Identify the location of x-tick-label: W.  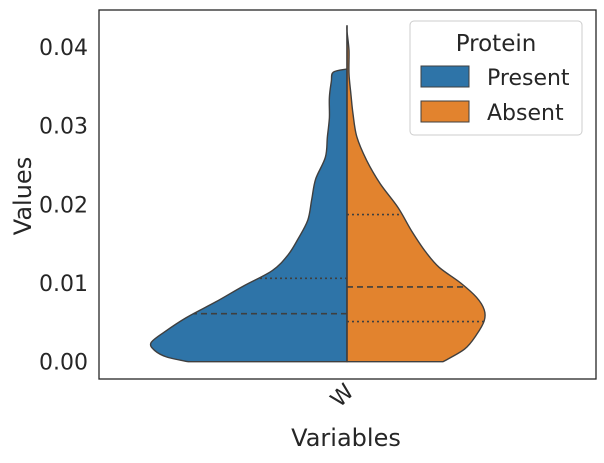
(342, 395).